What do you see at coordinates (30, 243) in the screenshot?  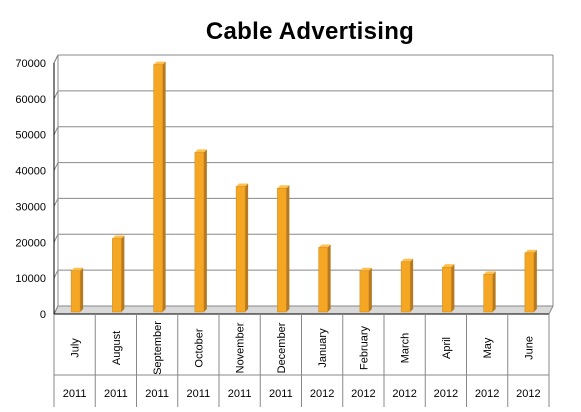 I see `y-tick-label: 20000` at bounding box center [30, 243].